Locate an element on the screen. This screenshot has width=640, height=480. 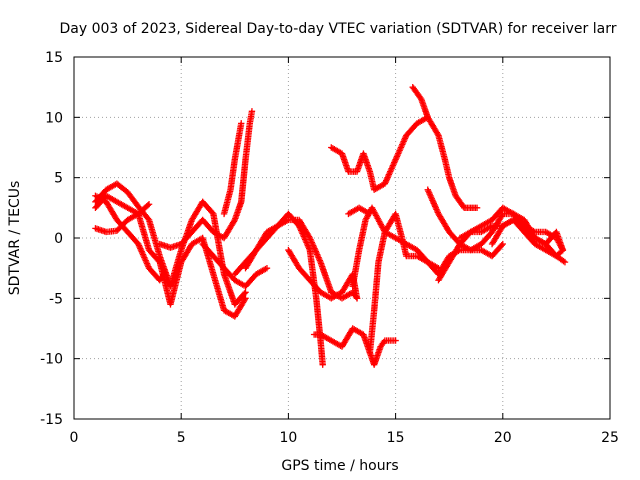
y-tick-label: -5 is located at coordinates (56, 299).